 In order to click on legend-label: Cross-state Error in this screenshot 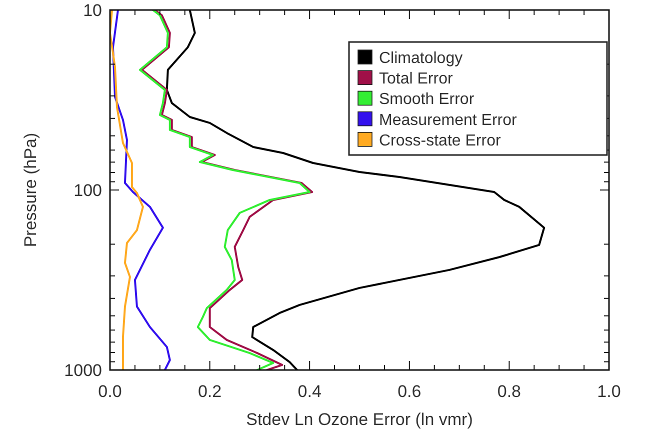, I will do `click(440, 141)`.